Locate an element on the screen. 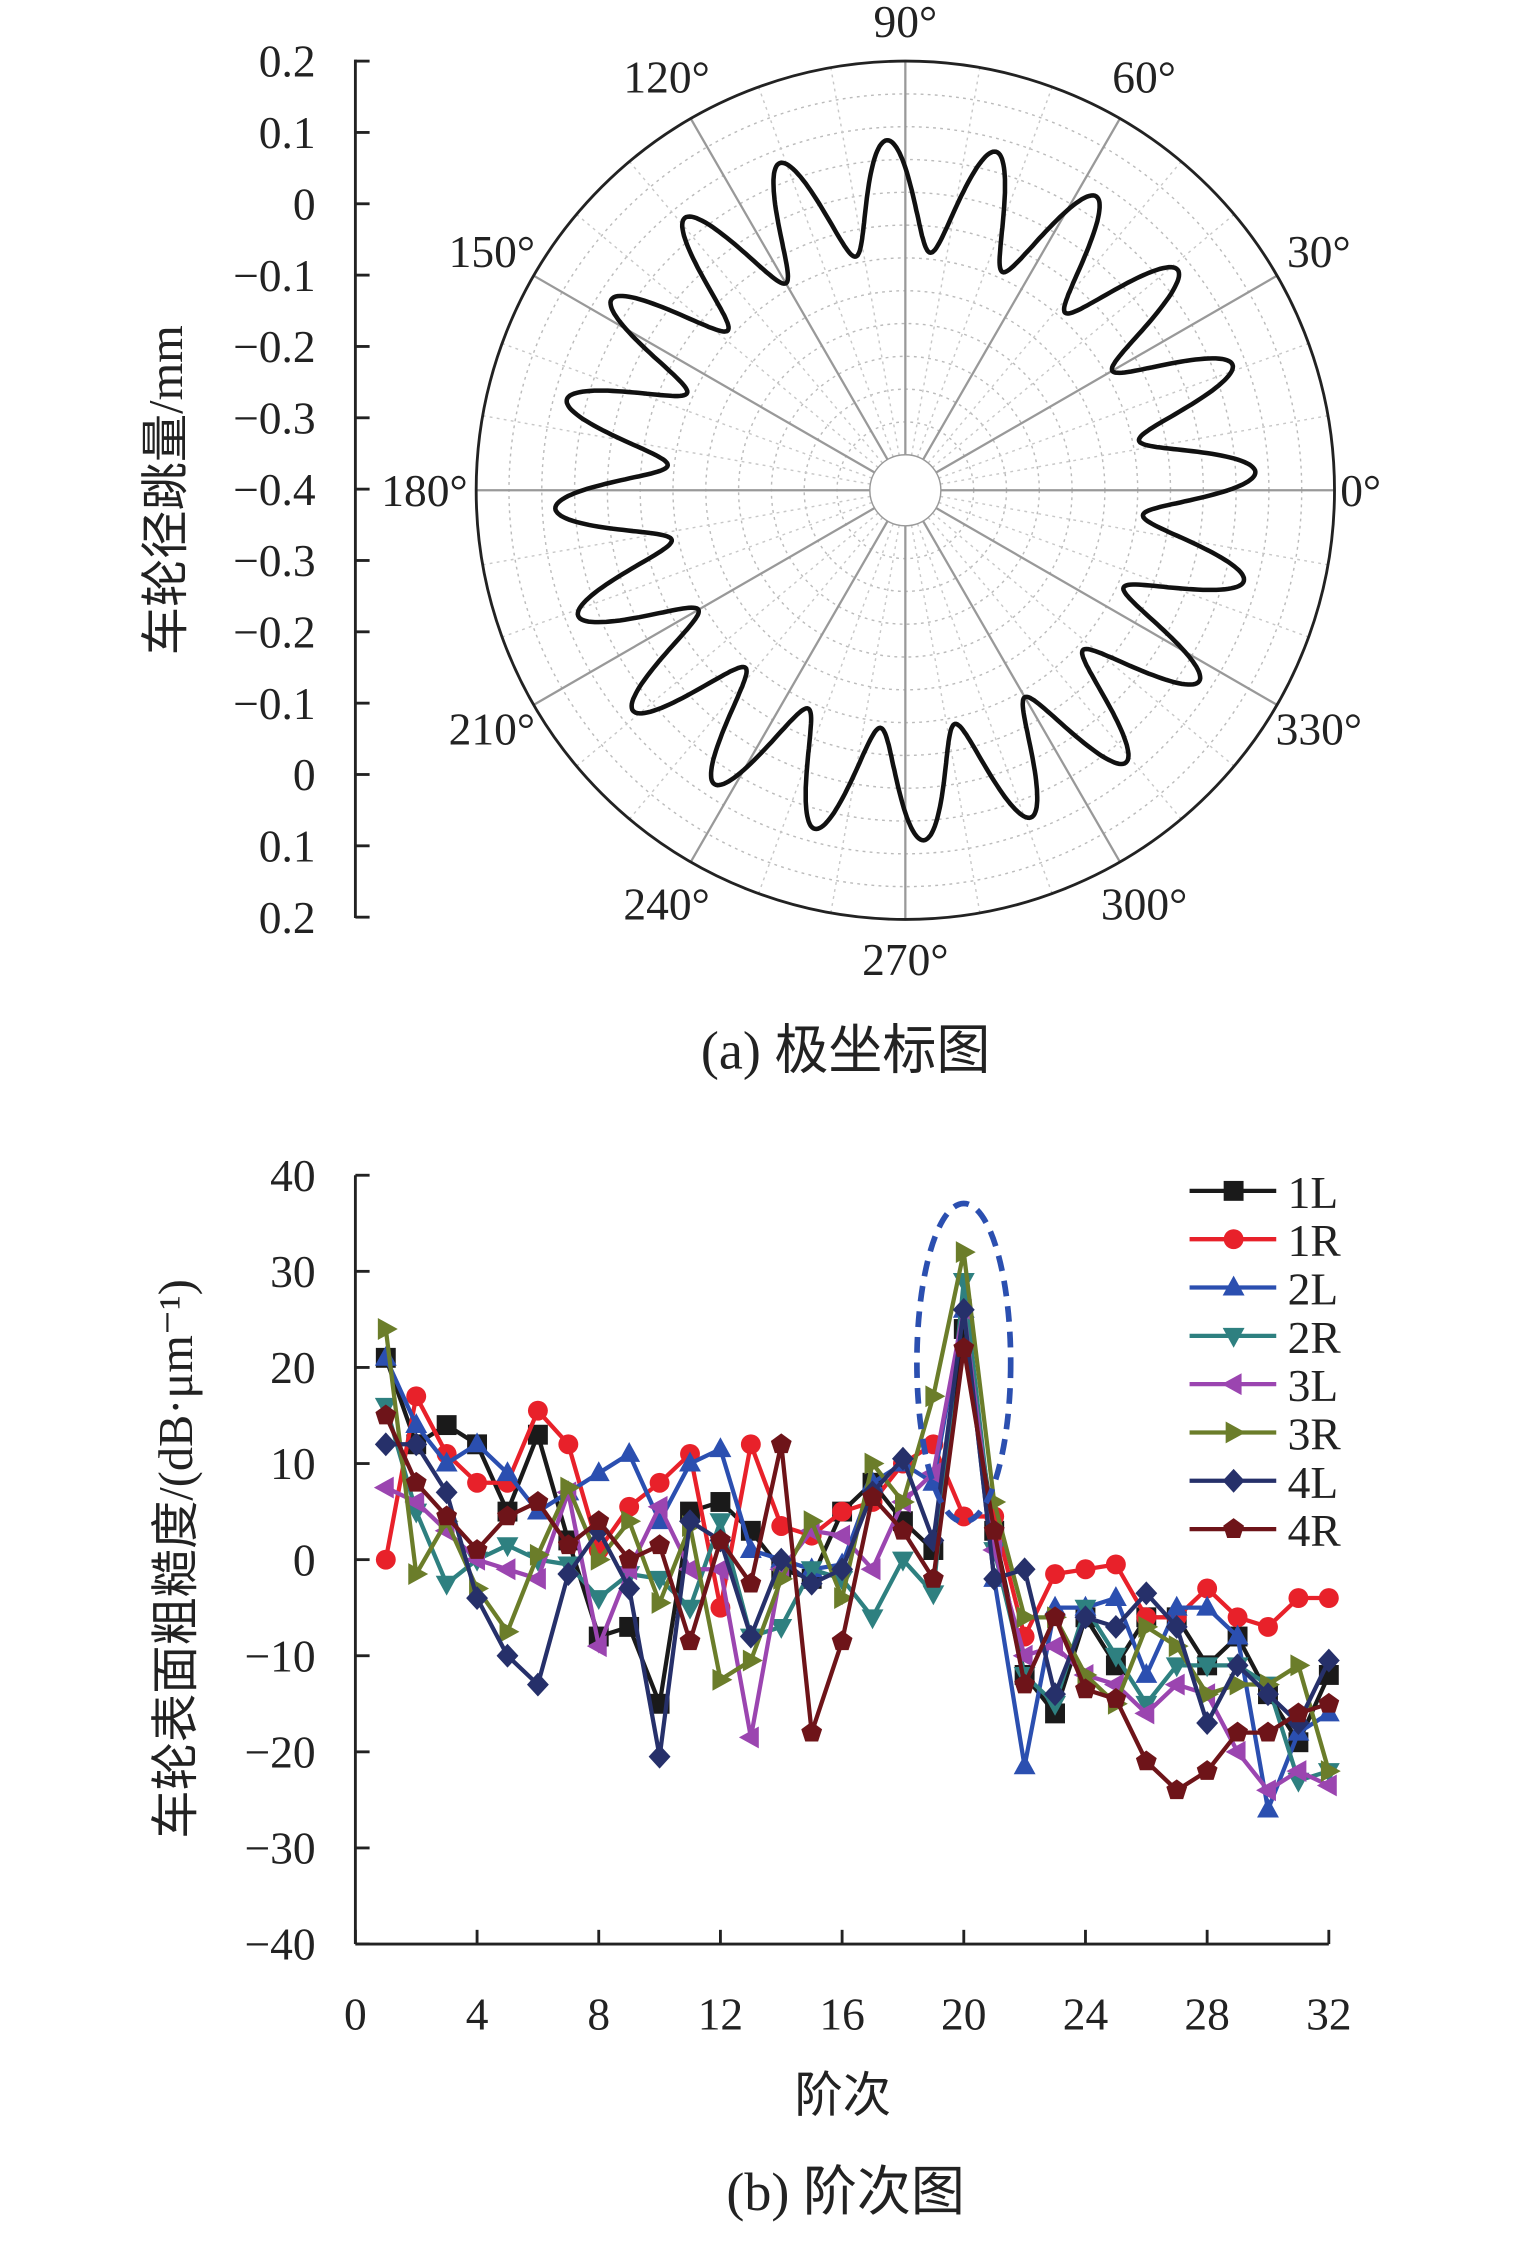  angle-label: 270° is located at coordinates (905, 959).